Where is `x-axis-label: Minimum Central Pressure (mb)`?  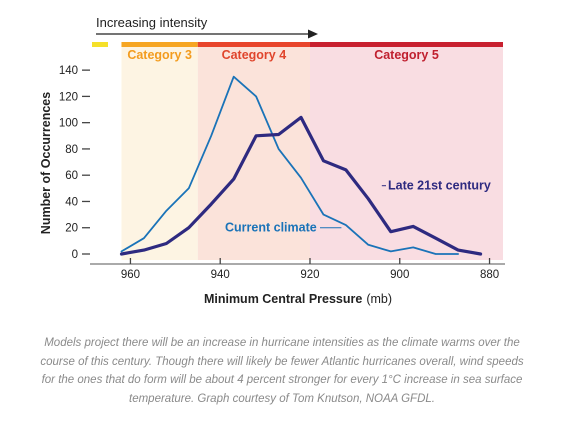 x-axis-label: Minimum Central Pressure (mb) is located at coordinates (298, 299).